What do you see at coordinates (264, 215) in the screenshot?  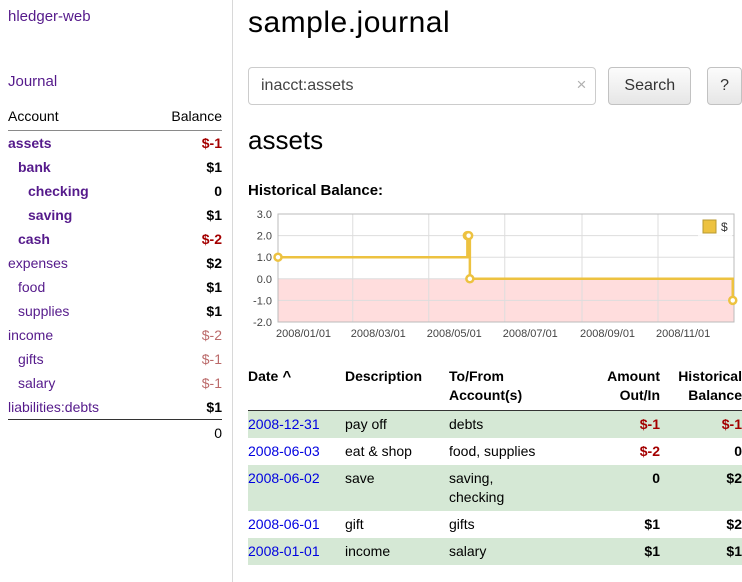 I see `svg-text: 3.0` at bounding box center [264, 215].